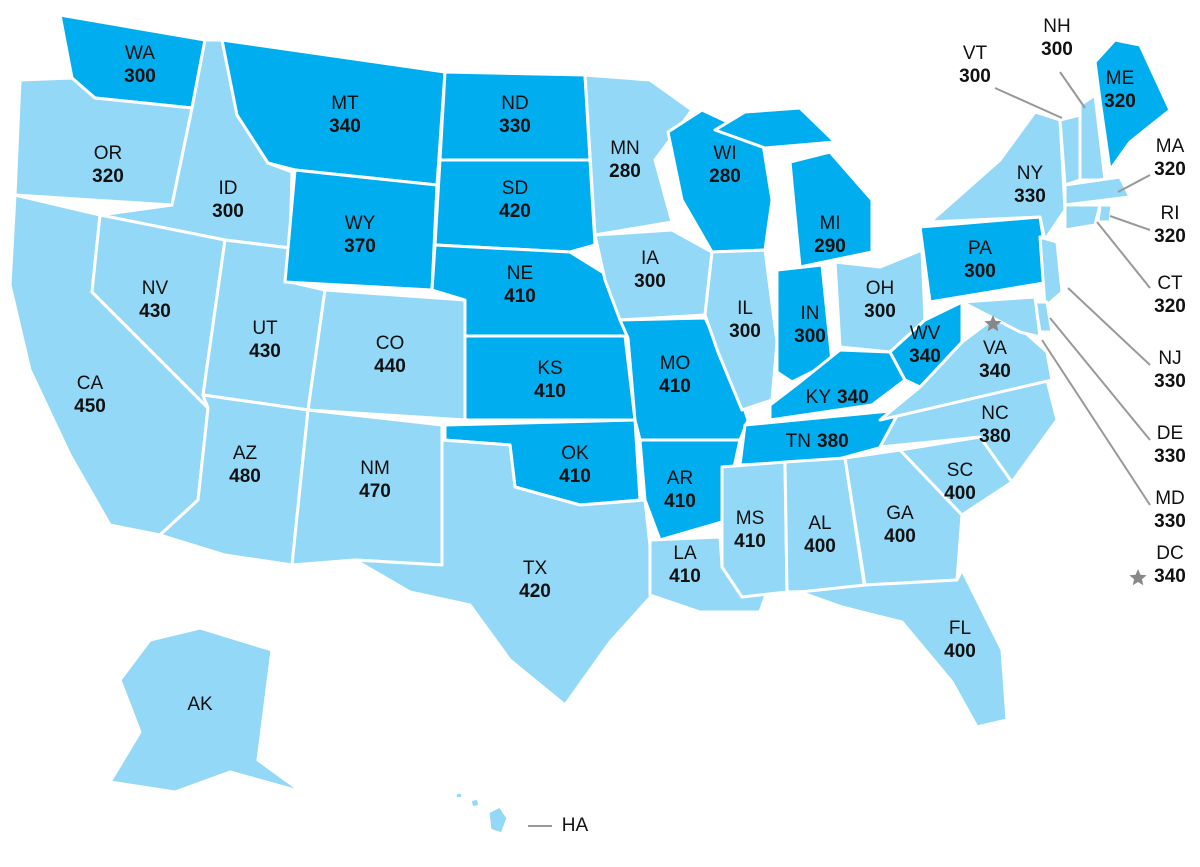 This screenshot has width=1200, height=867. I want to click on state-abbr: VT, so click(975, 53).